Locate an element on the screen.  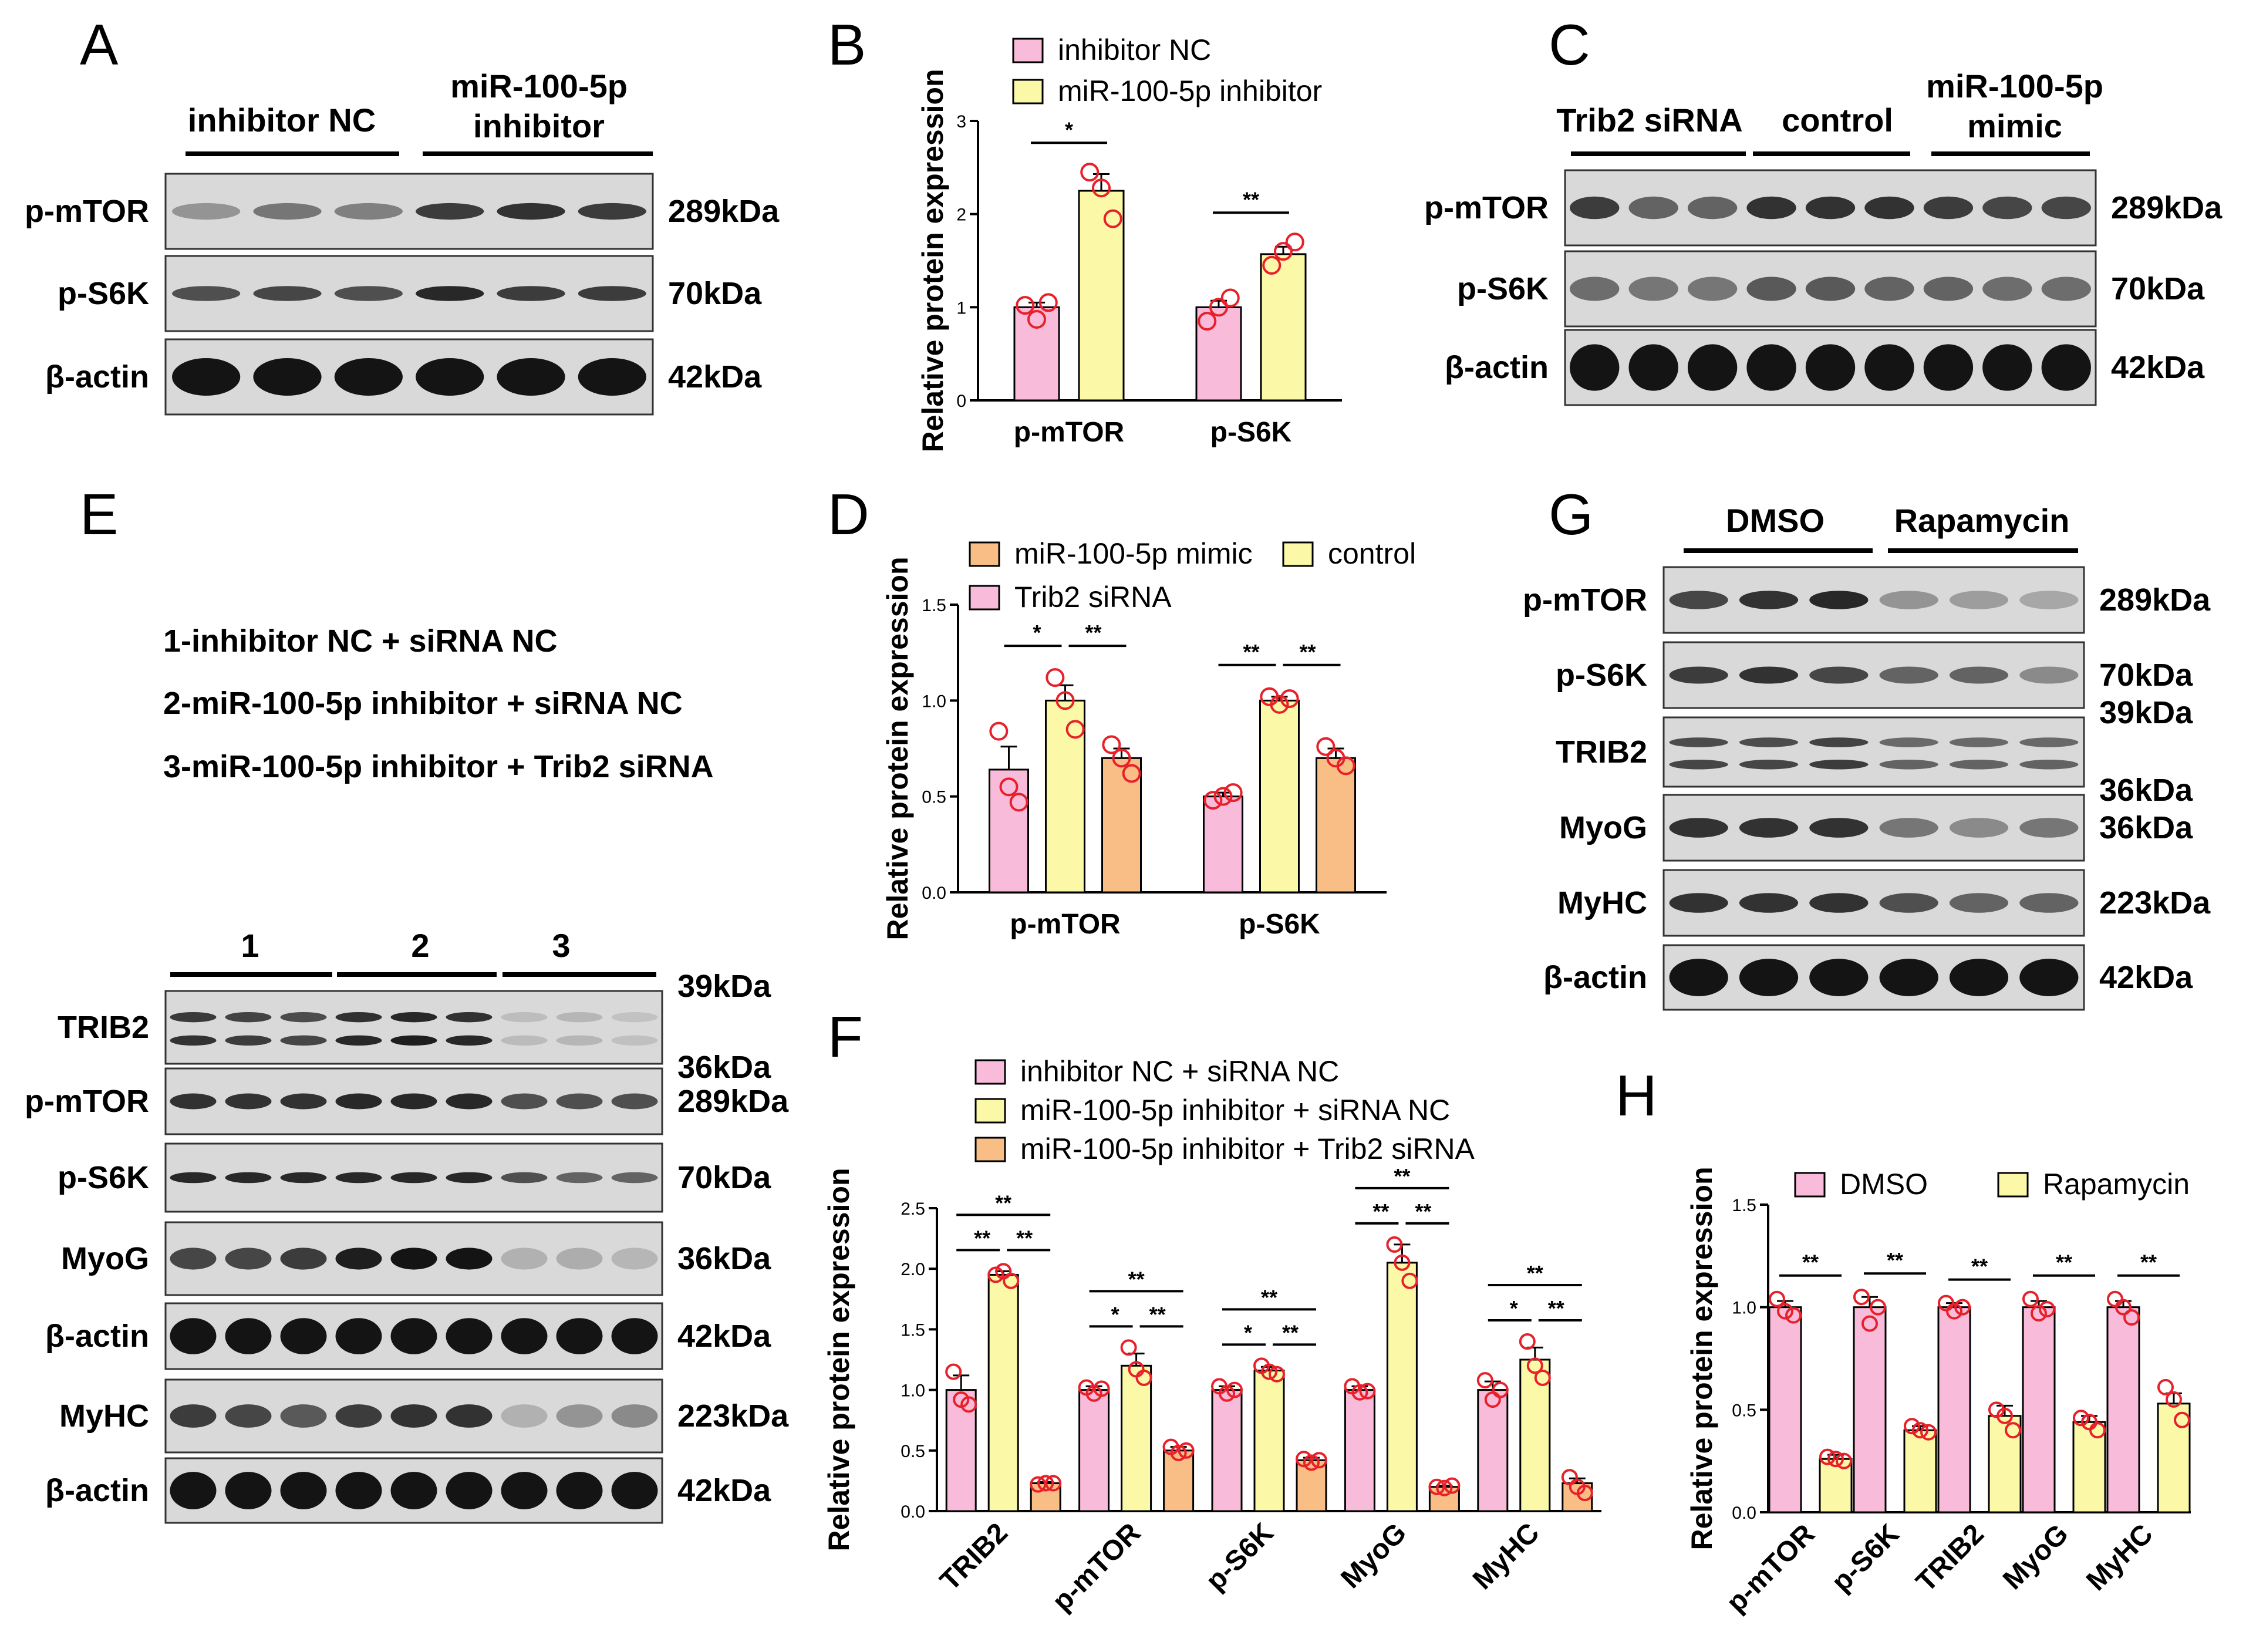
chart-f-sig-4-3: ** is located at coordinates (1402, 1176).